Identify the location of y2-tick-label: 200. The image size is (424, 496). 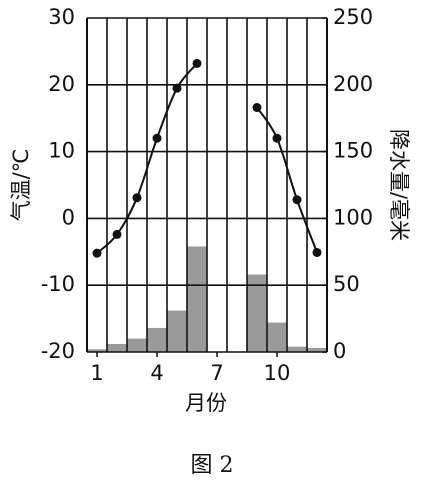
(353, 84).